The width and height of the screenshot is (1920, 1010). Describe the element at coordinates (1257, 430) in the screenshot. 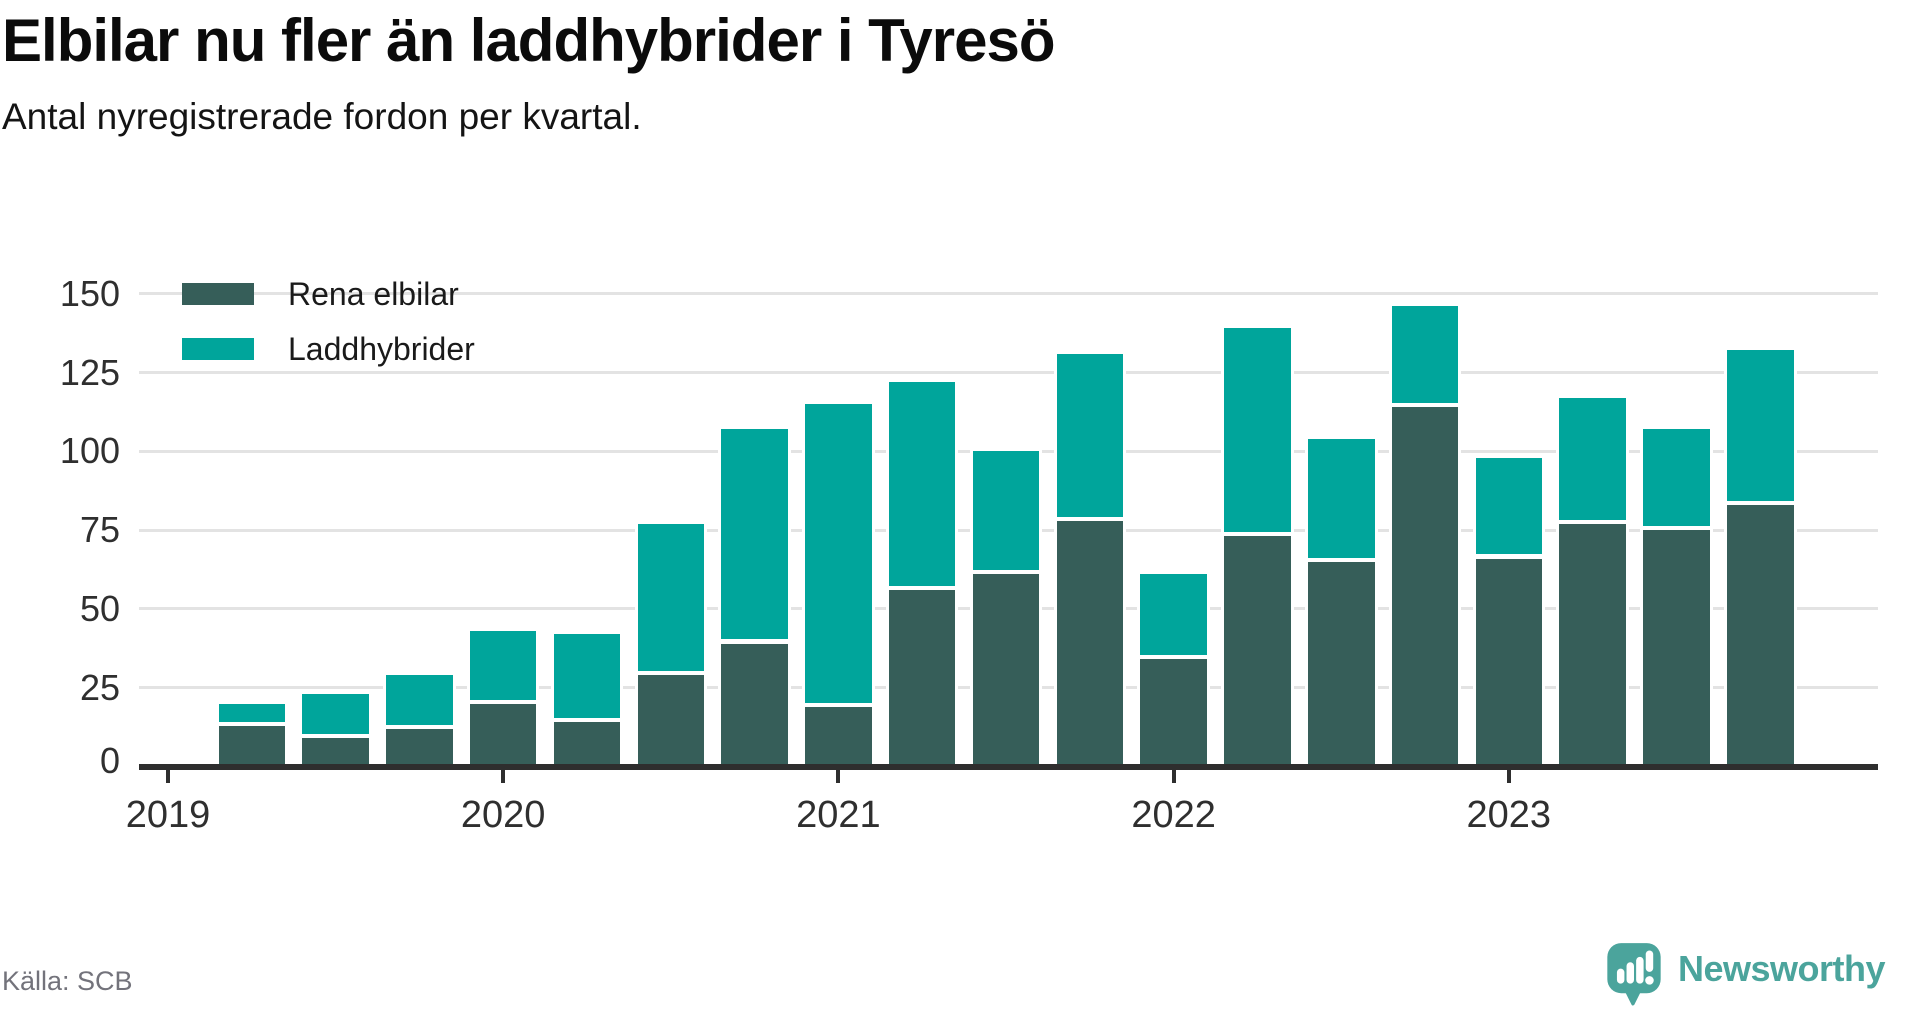

I see `bar-segment-laddhybrider-2022K2` at that location.